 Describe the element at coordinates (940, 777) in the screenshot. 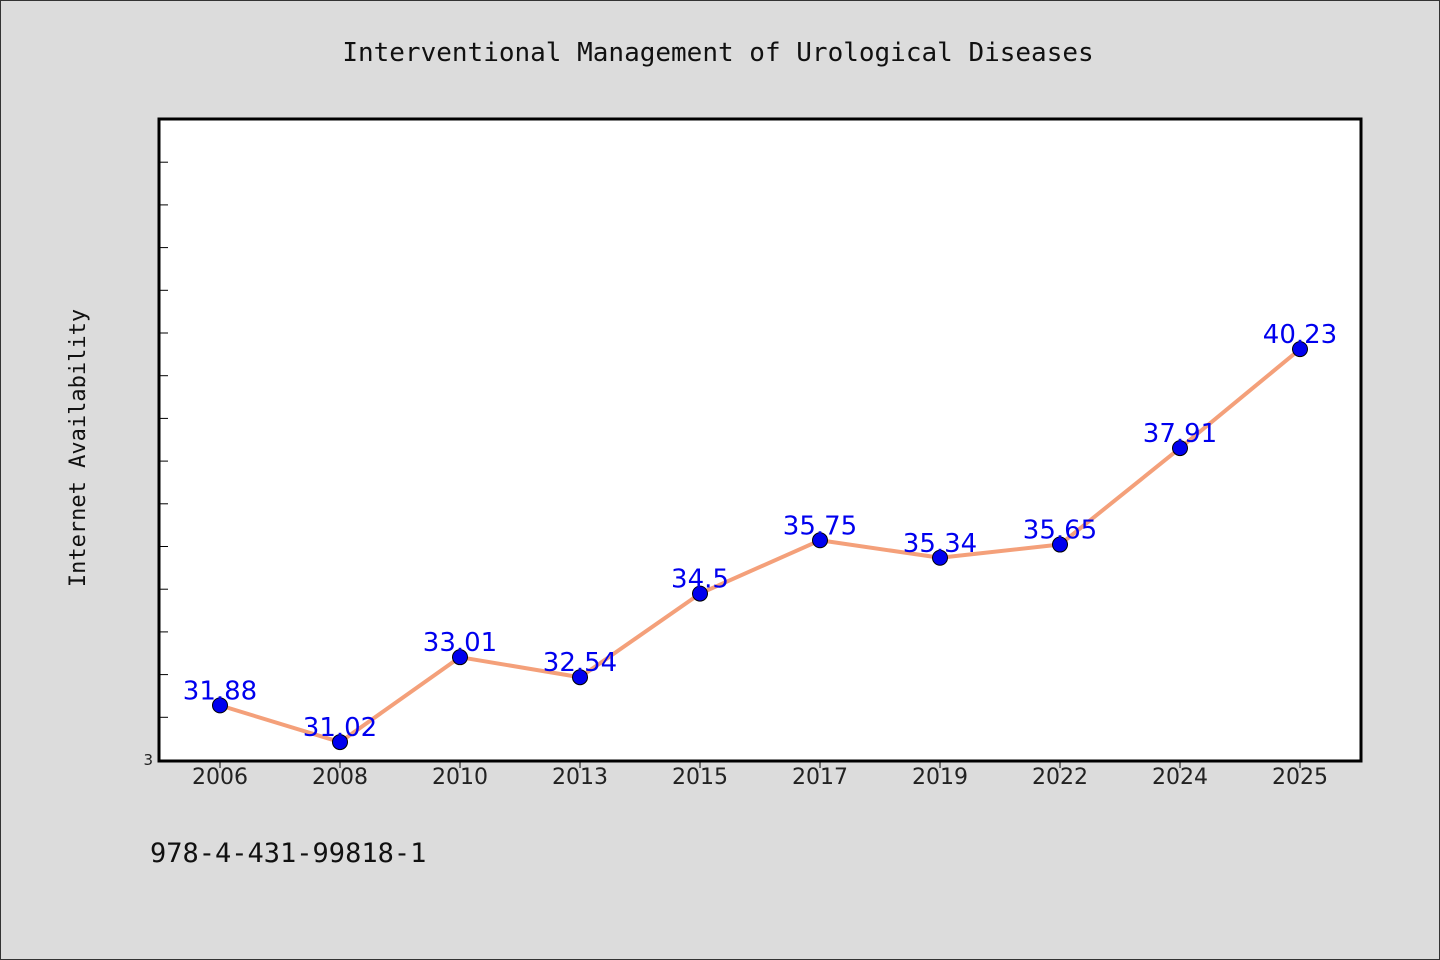

I see `x-tick-label: 2019` at that location.